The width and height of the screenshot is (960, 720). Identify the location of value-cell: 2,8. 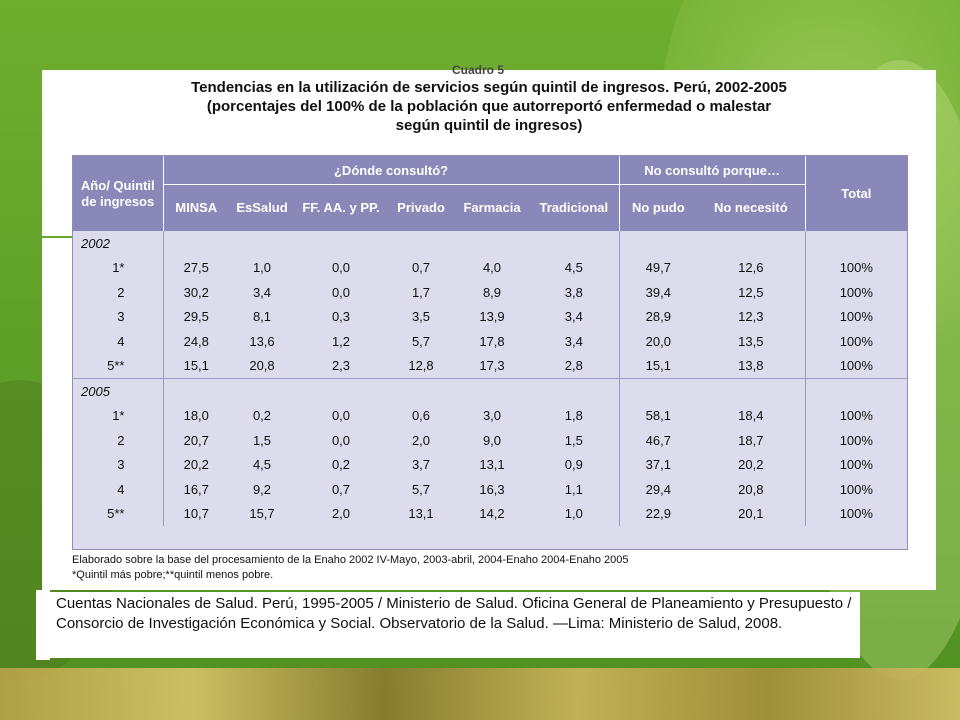
(573, 366).